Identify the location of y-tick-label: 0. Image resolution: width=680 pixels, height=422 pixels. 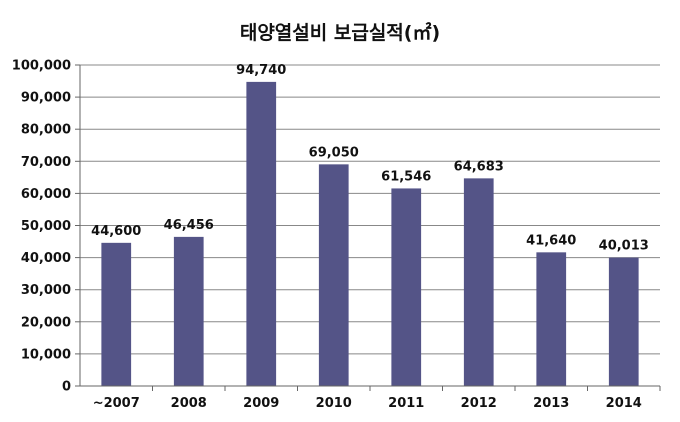
(66, 387).